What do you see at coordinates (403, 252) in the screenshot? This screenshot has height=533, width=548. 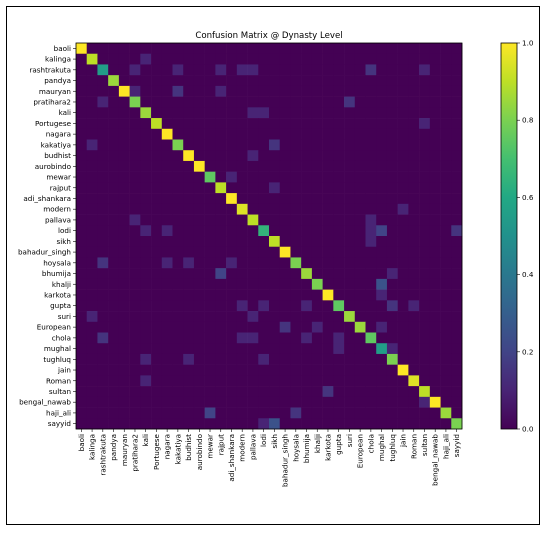 I see `heatmap-cell-bahadur_singh-jain` at bounding box center [403, 252].